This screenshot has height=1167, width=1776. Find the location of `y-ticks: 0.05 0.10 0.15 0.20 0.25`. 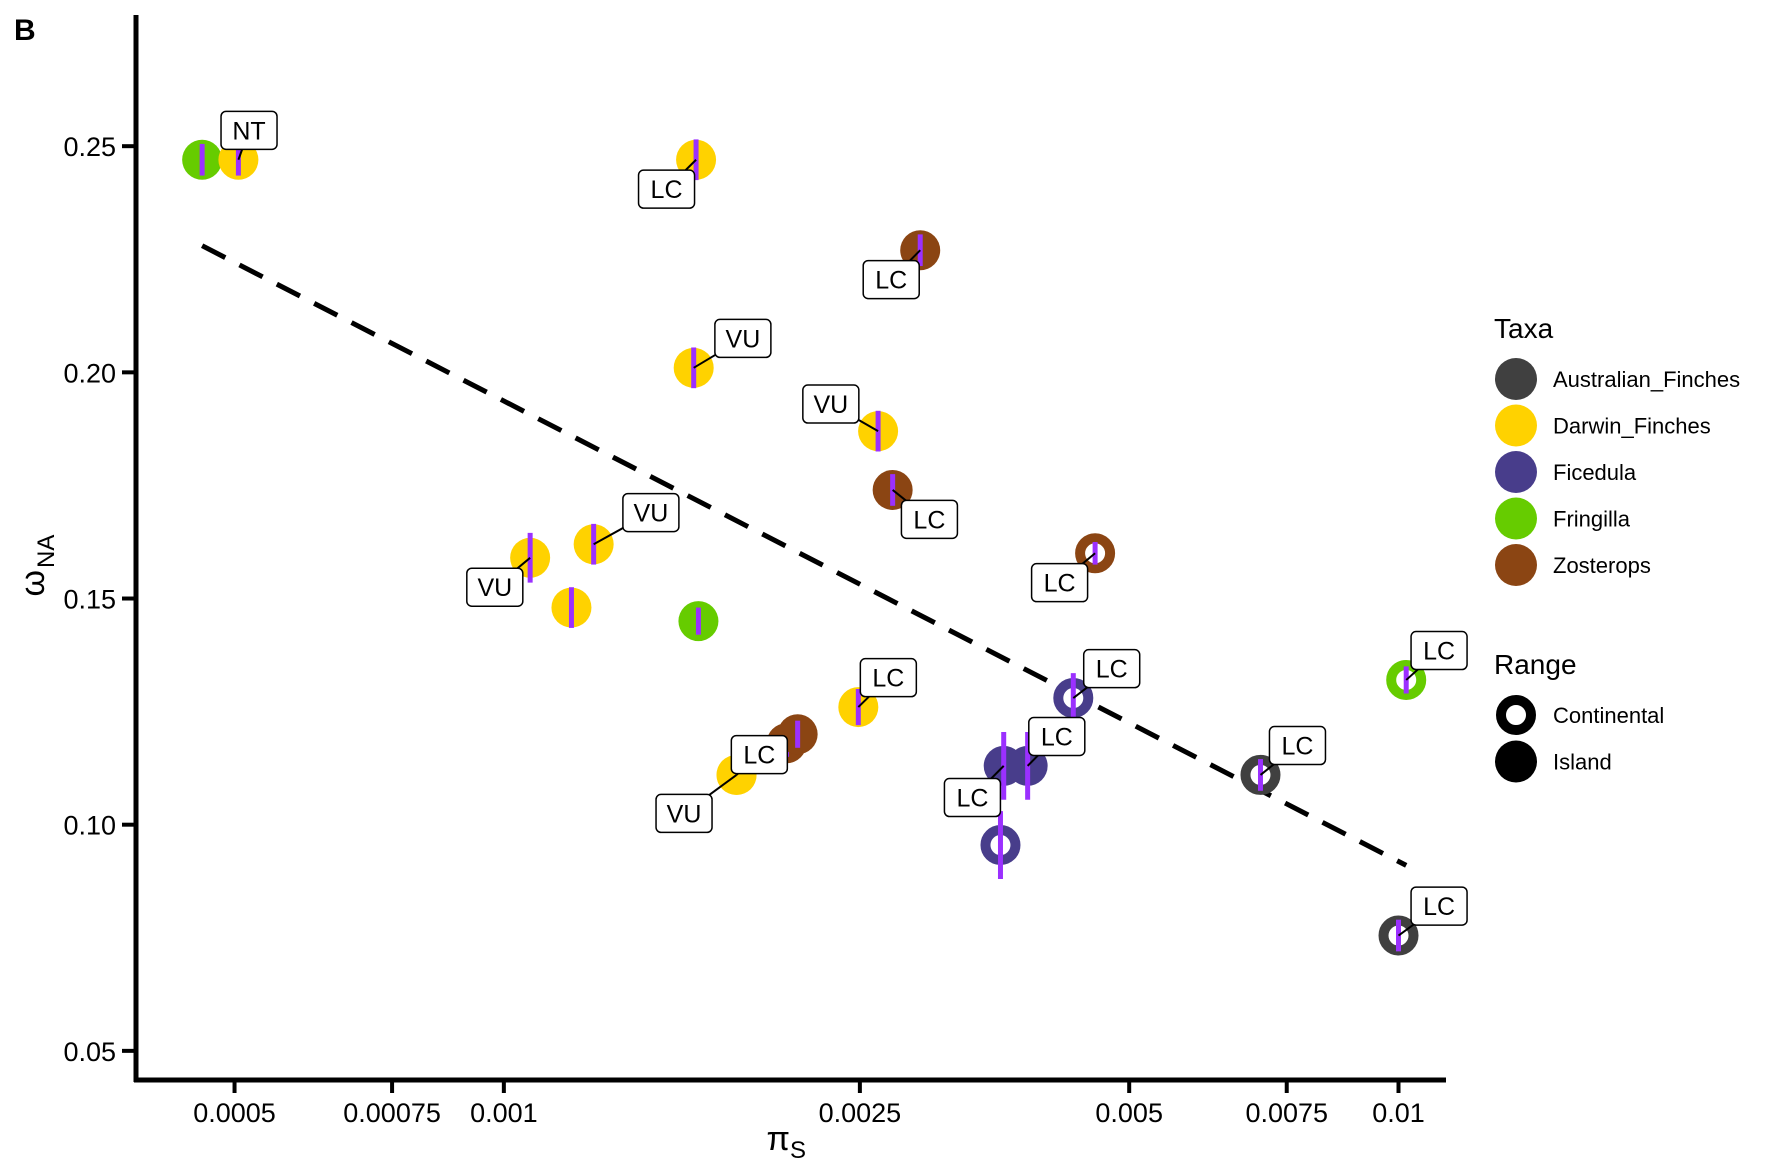

y-ticks: 0.05 0.10 0.15 0.20 0.25 is located at coordinates (99, 599).